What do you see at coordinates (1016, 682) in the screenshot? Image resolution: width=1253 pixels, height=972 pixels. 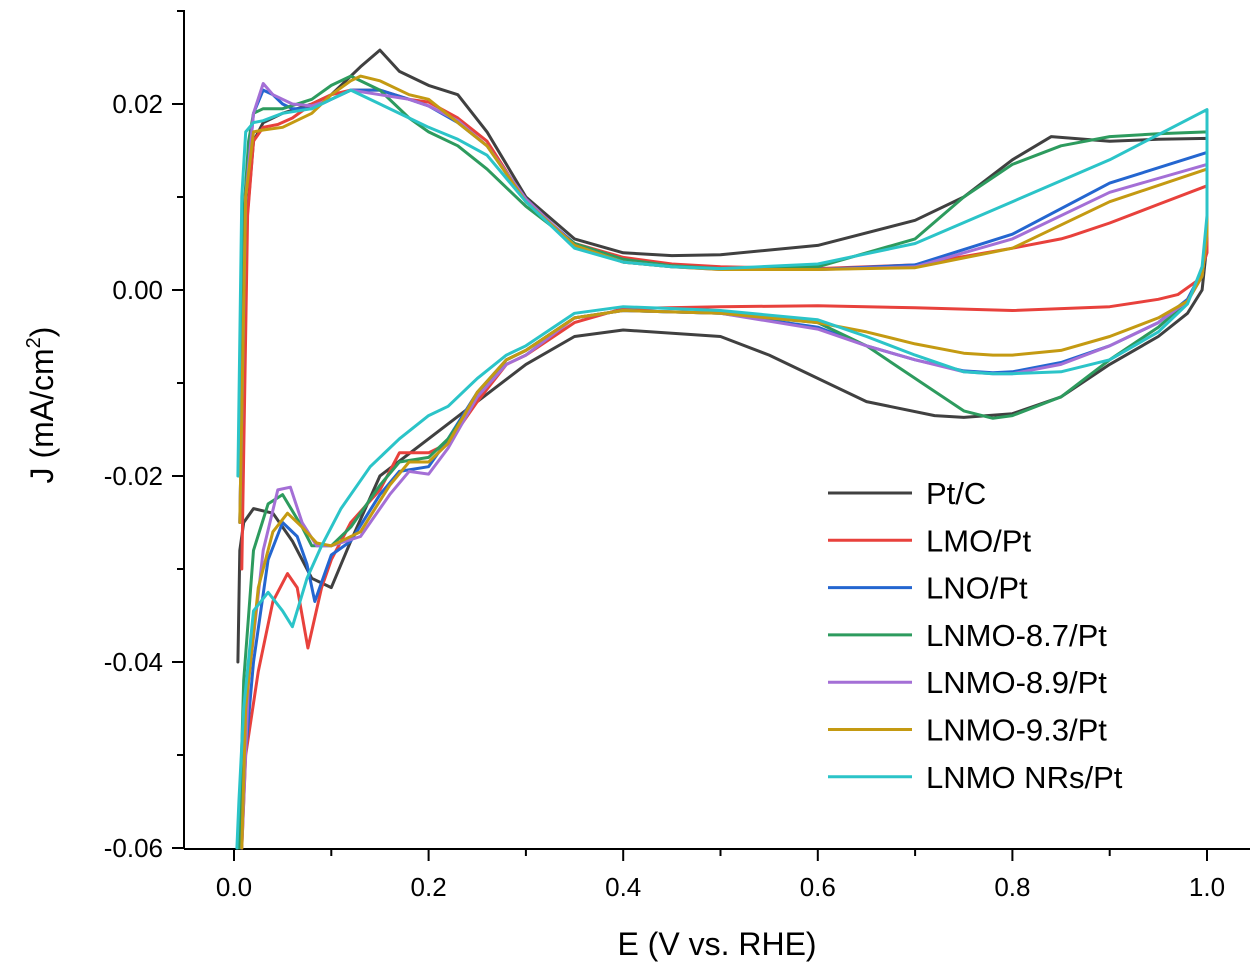 I see `legend-label: LNMO-8.9/Pt` at bounding box center [1016, 682].